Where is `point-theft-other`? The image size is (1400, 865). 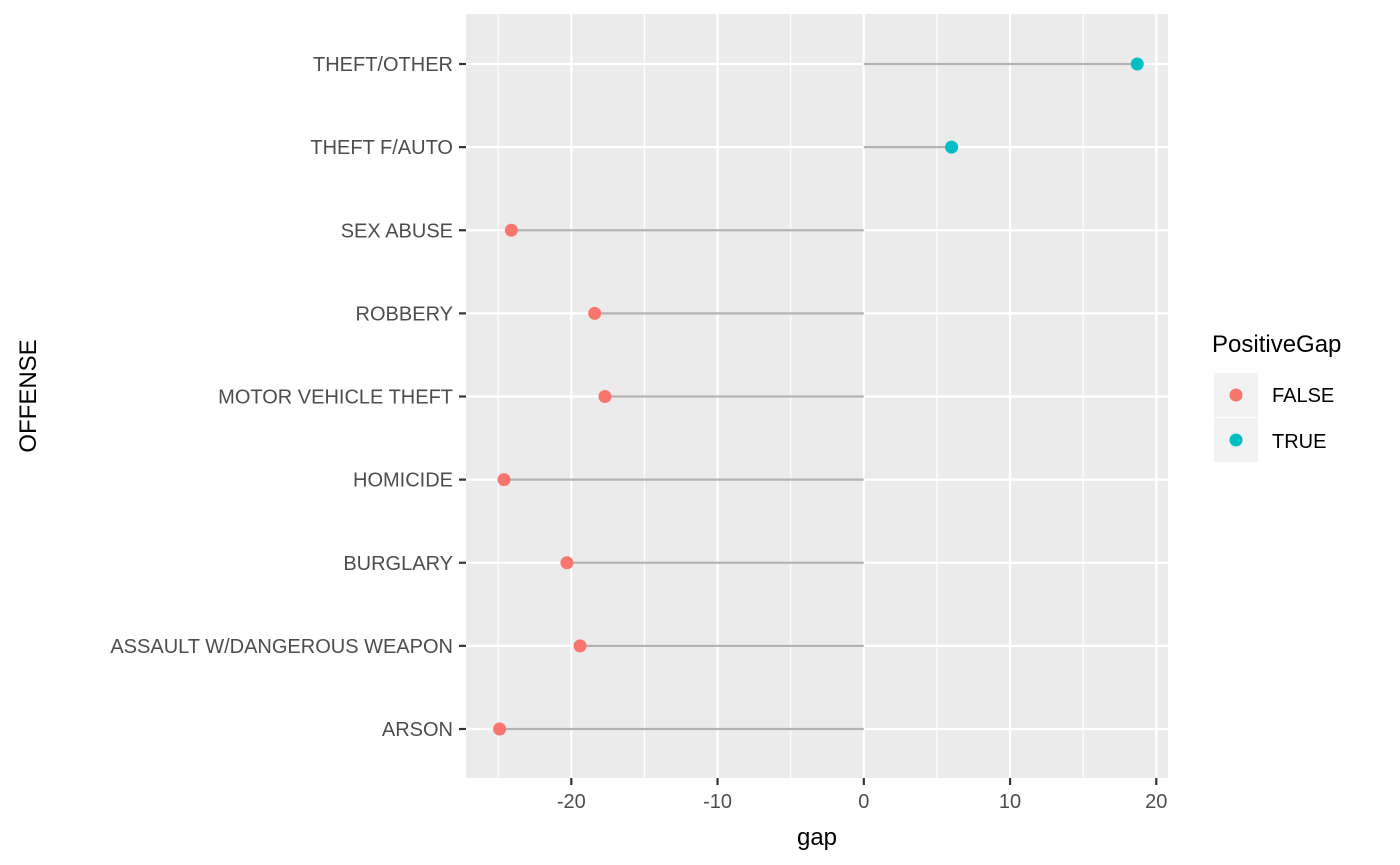 point-theft-other is located at coordinates (1137, 64).